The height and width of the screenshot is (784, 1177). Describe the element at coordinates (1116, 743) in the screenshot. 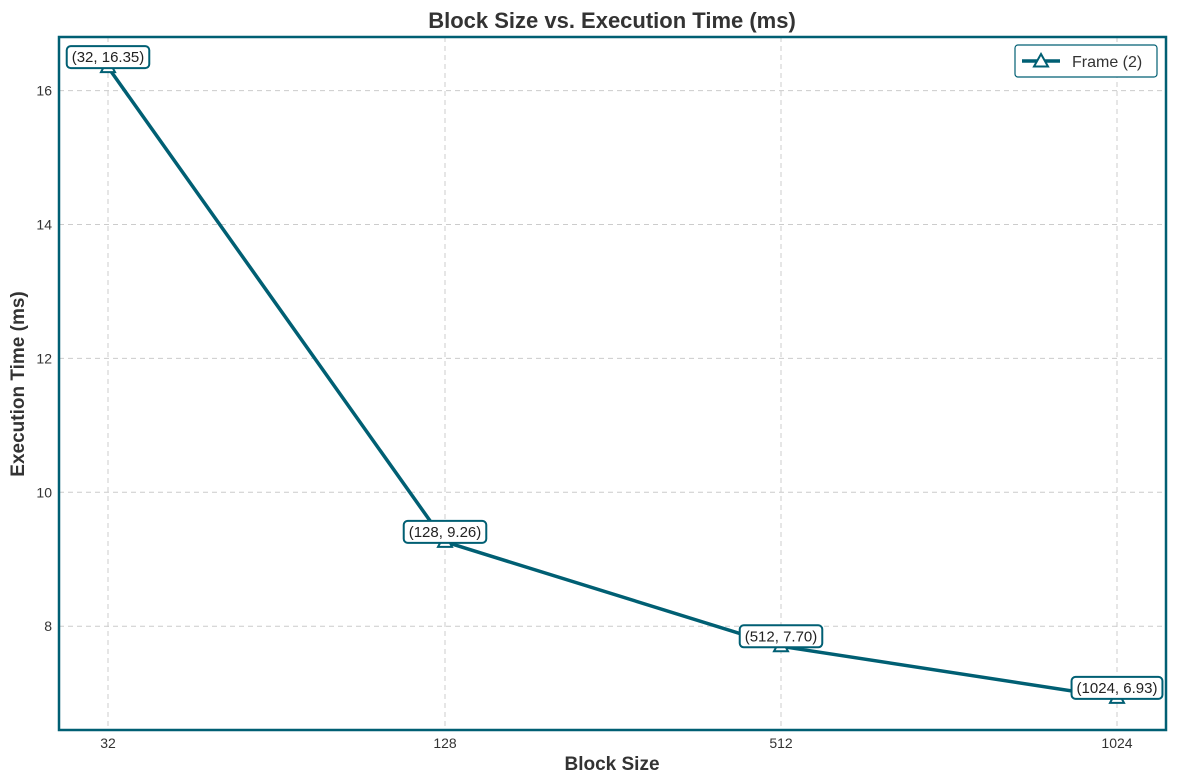

I see `x-tick-label: 1024` at that location.